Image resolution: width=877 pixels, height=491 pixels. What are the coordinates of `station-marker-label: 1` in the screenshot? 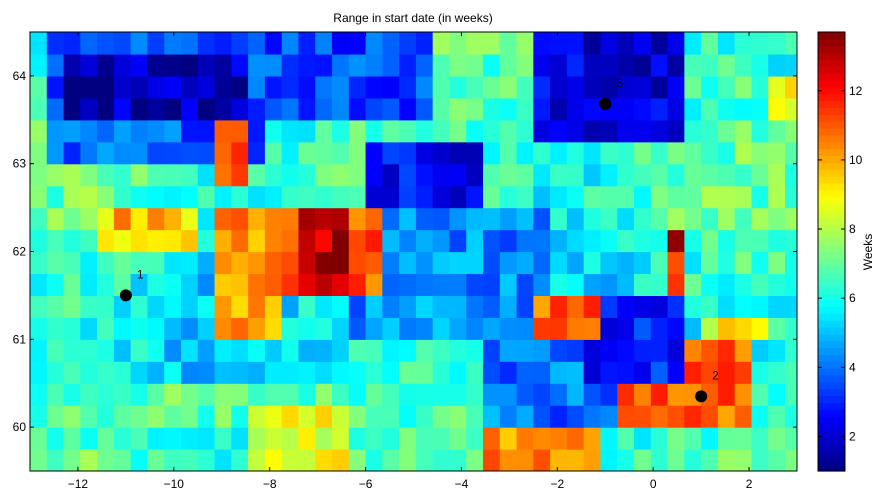 It's located at (140, 274).